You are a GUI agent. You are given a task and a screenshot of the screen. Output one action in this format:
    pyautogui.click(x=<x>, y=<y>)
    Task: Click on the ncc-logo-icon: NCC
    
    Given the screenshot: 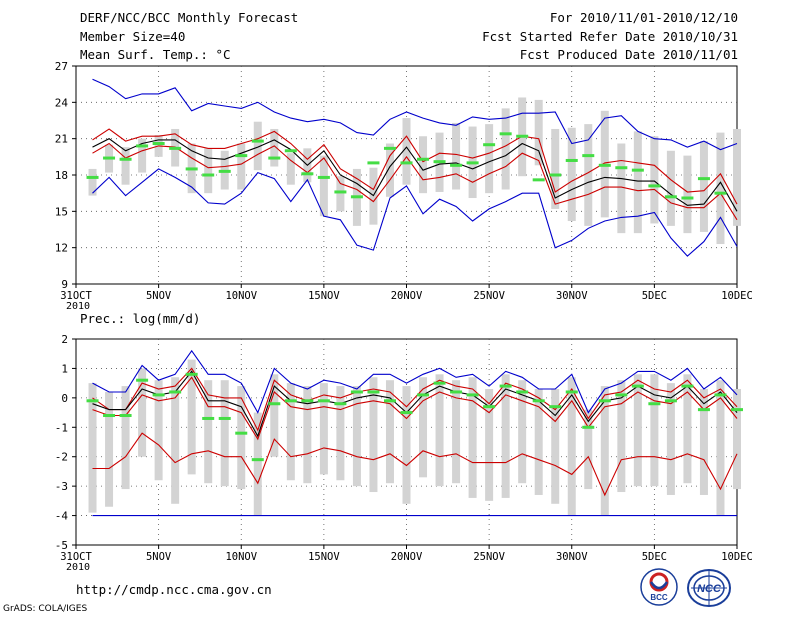 What is the action you would take?
    pyautogui.click(x=709, y=588)
    